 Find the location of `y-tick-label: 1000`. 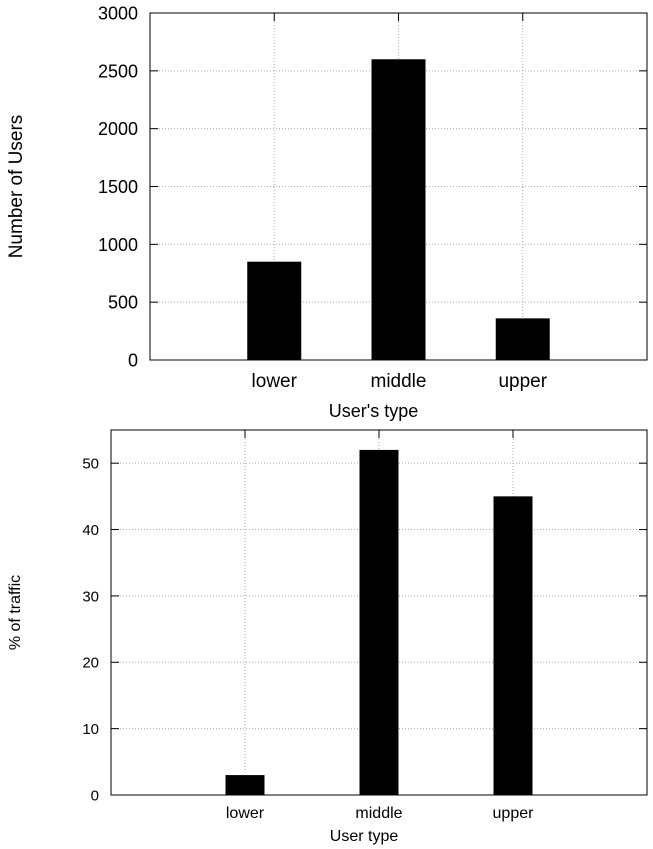

y-tick-label: 1000 is located at coordinates (118, 245).